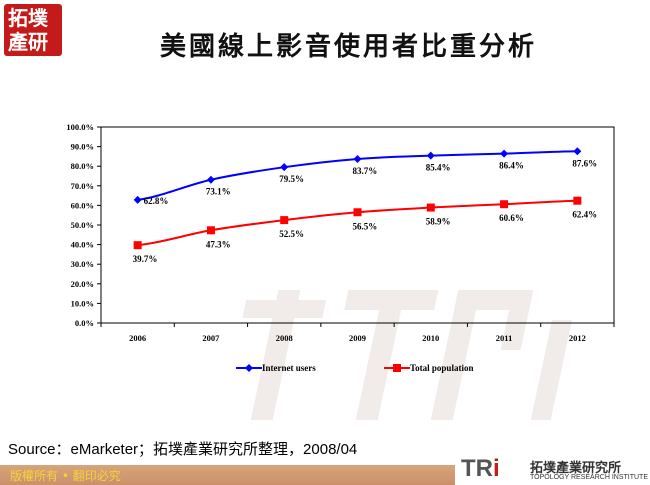  What do you see at coordinates (291, 234) in the screenshot?
I see `data-label: 52.5%` at bounding box center [291, 234].